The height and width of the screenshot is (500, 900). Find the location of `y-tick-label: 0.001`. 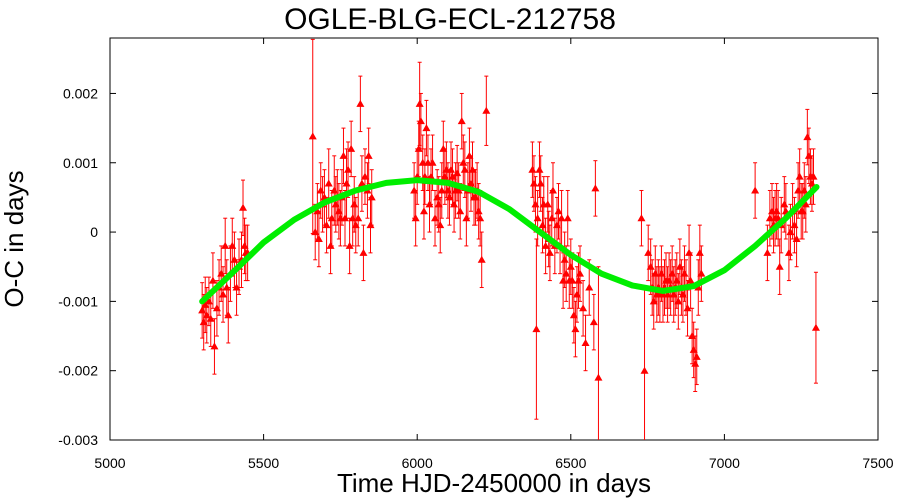

y-tick-label: 0.001 is located at coordinates (80, 163).